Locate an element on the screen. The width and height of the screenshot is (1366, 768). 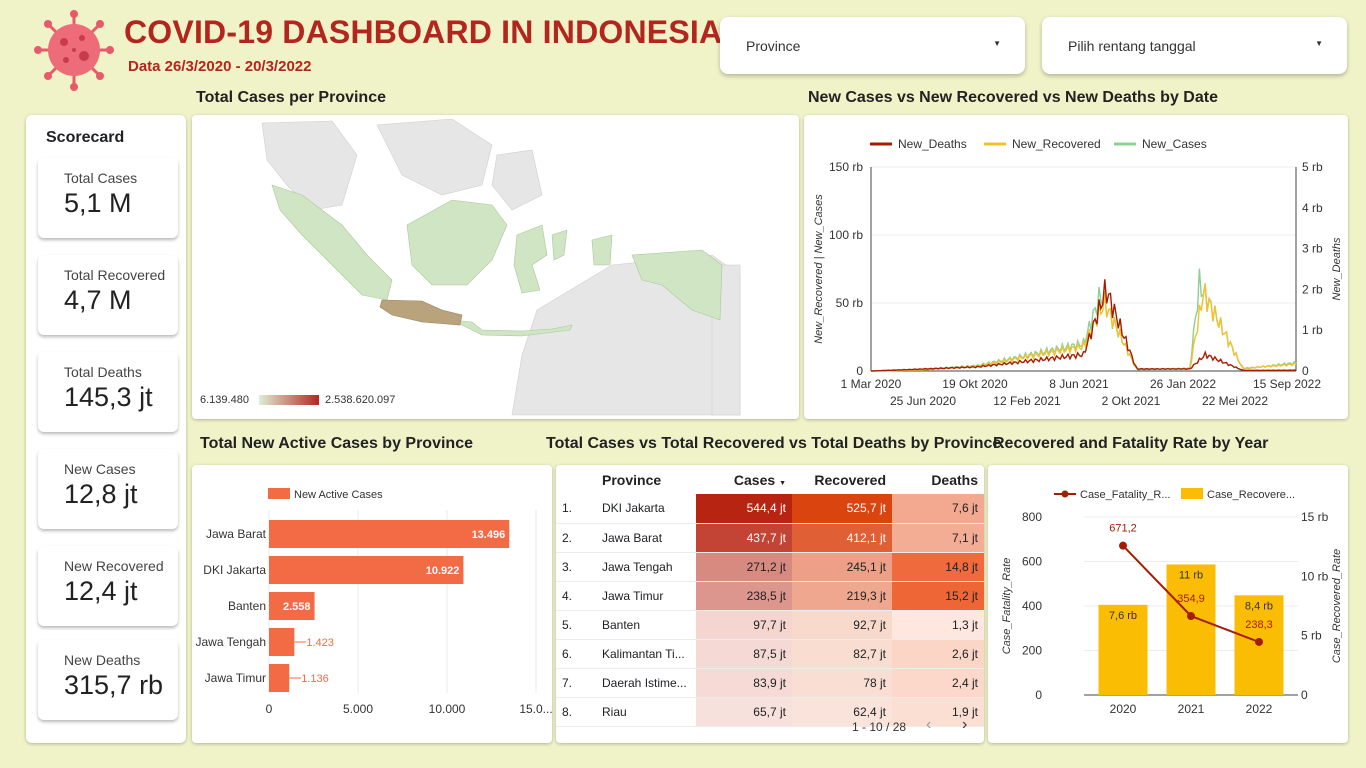
table-row: 1. DKI Jakarta 544,4 jt 525,7 jt 7,6 jt is located at coordinates (770, 509).